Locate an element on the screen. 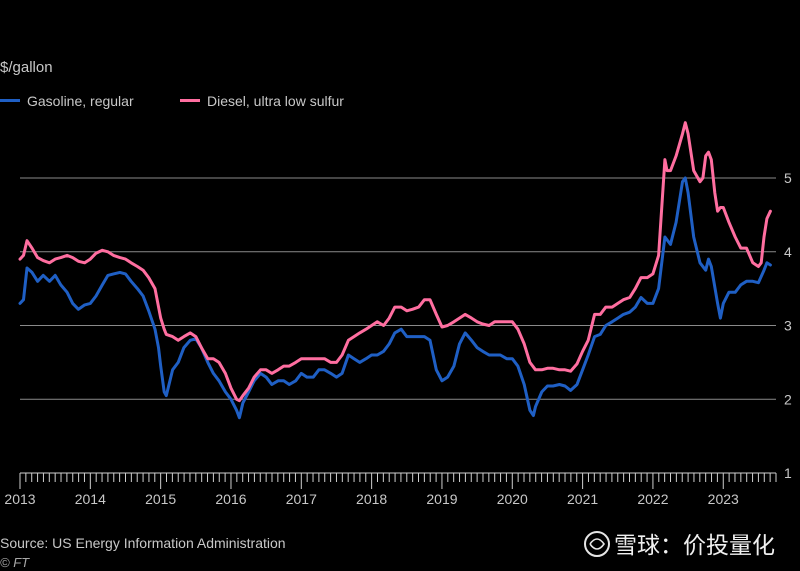  legend-label: Diesel, ultra low sulfur is located at coordinates (275, 101).